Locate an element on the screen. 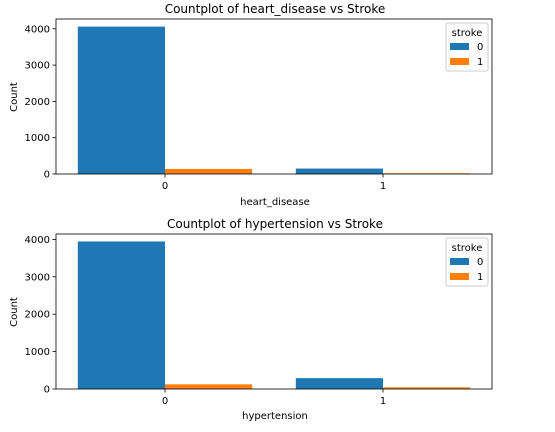  chart-title: Countplot of hypertension vs Stroke is located at coordinates (275, 224).